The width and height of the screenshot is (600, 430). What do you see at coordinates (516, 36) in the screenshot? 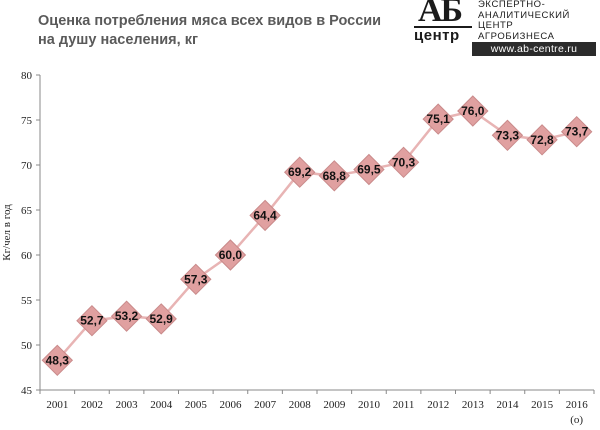
I see `logo-text-line: АГРОБИЗНЕСА` at bounding box center [516, 36].